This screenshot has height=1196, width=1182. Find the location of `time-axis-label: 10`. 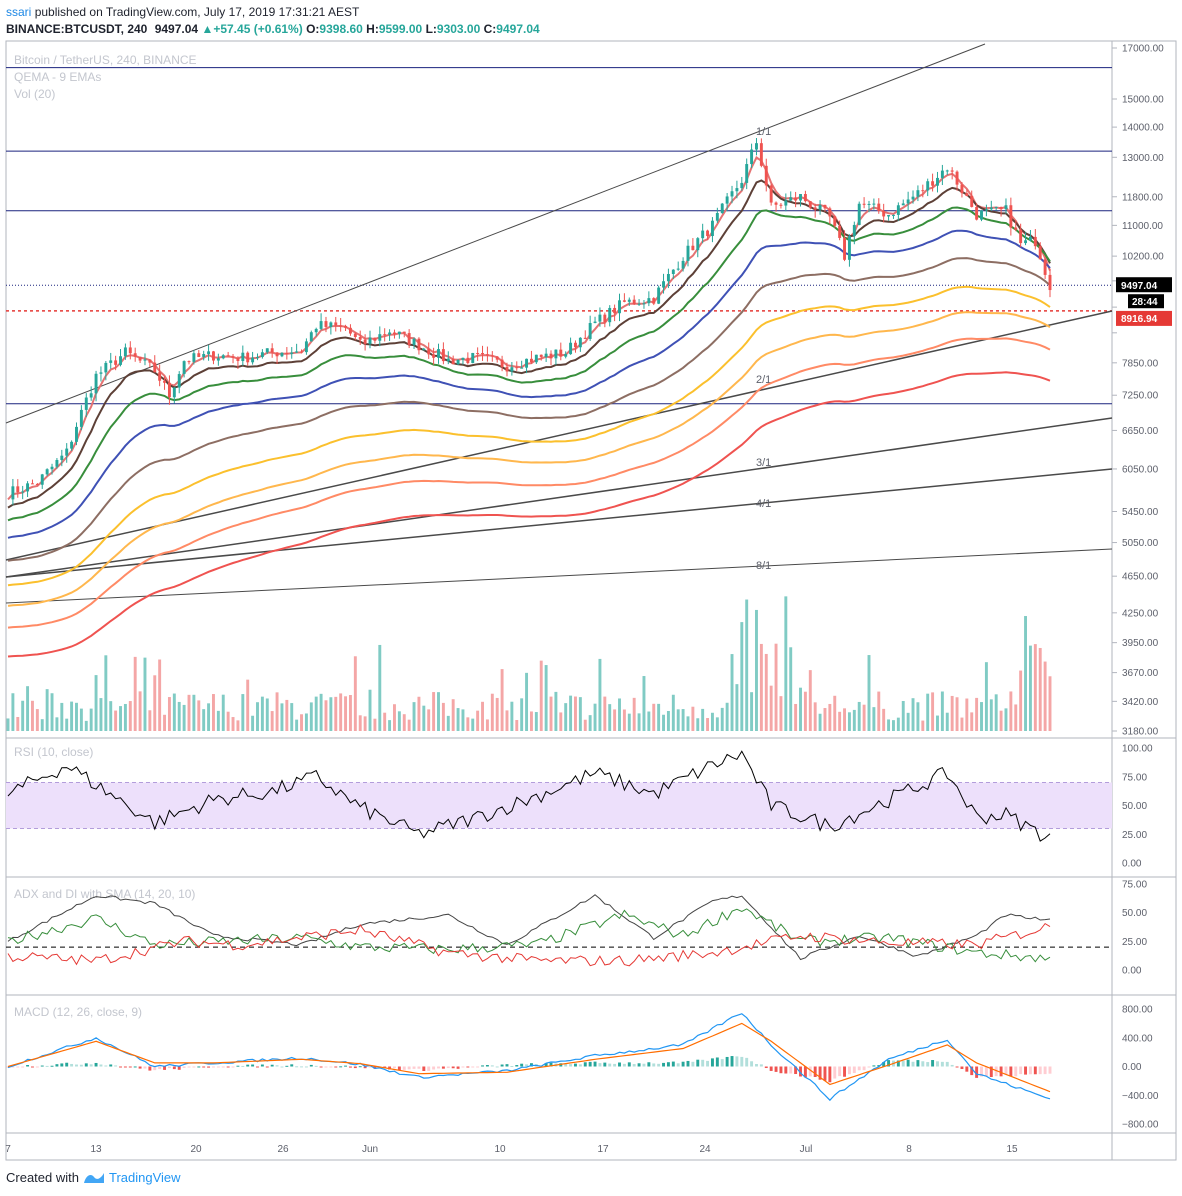

time-axis-label: 10 is located at coordinates (500, 1149).